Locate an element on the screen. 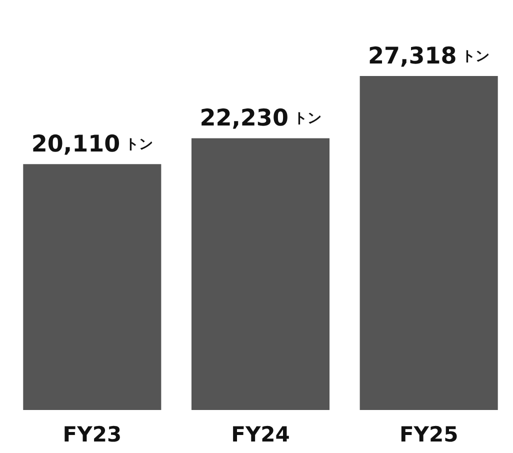 The height and width of the screenshot is (453, 513). x-tick-label: FY25 is located at coordinates (428, 434).